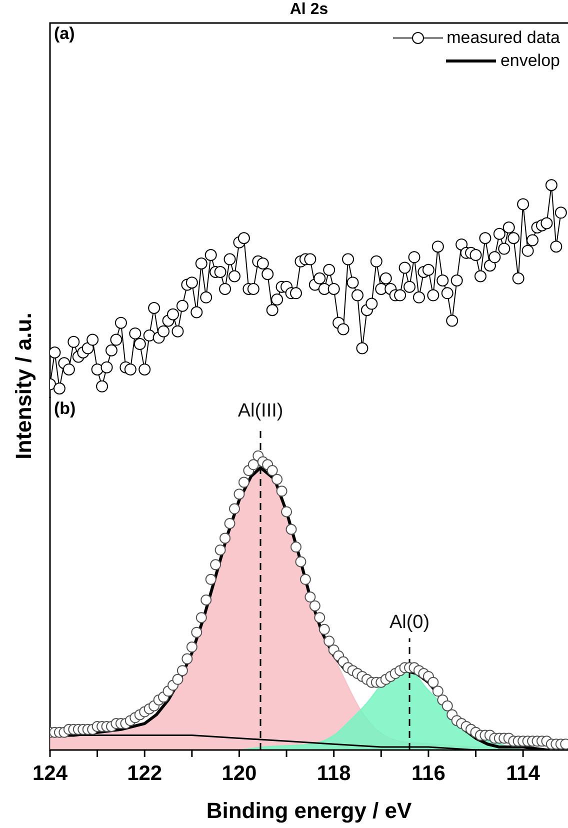 The width and height of the screenshot is (568, 828). Describe the element at coordinates (309, 810) in the screenshot. I see `x-axis-title: Binding energy / eV` at that location.